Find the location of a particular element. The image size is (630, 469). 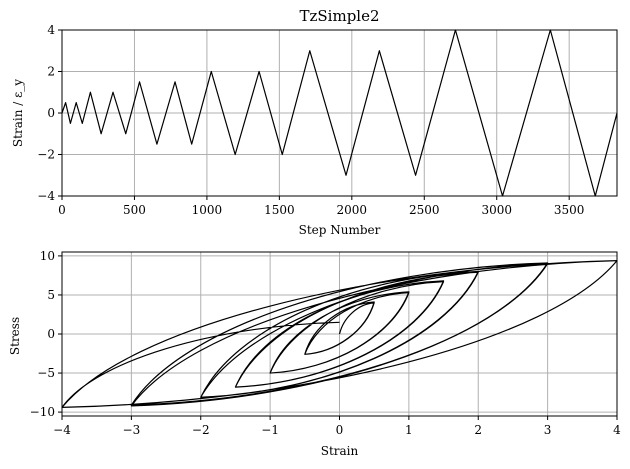

bottom-x-tick-label: 0 is located at coordinates (340, 430).